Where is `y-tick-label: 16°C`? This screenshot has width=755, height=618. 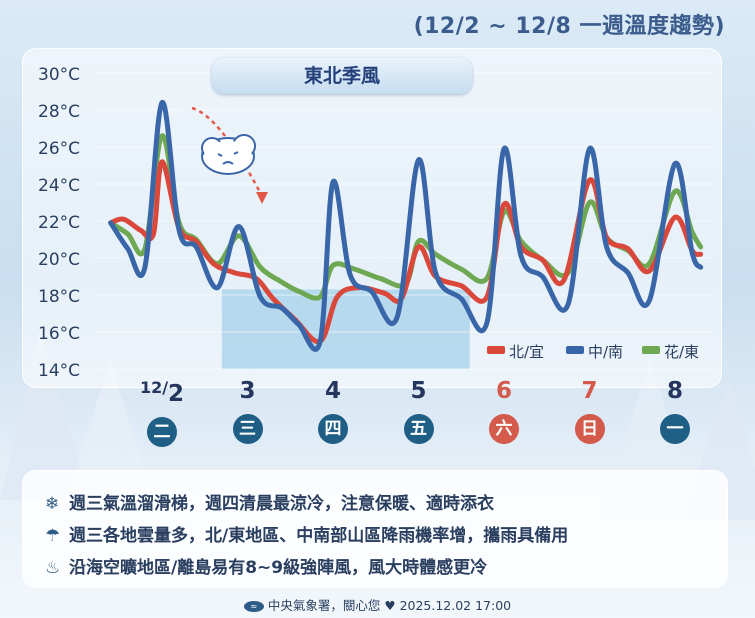
y-tick-label: 16°C is located at coordinates (59, 334).